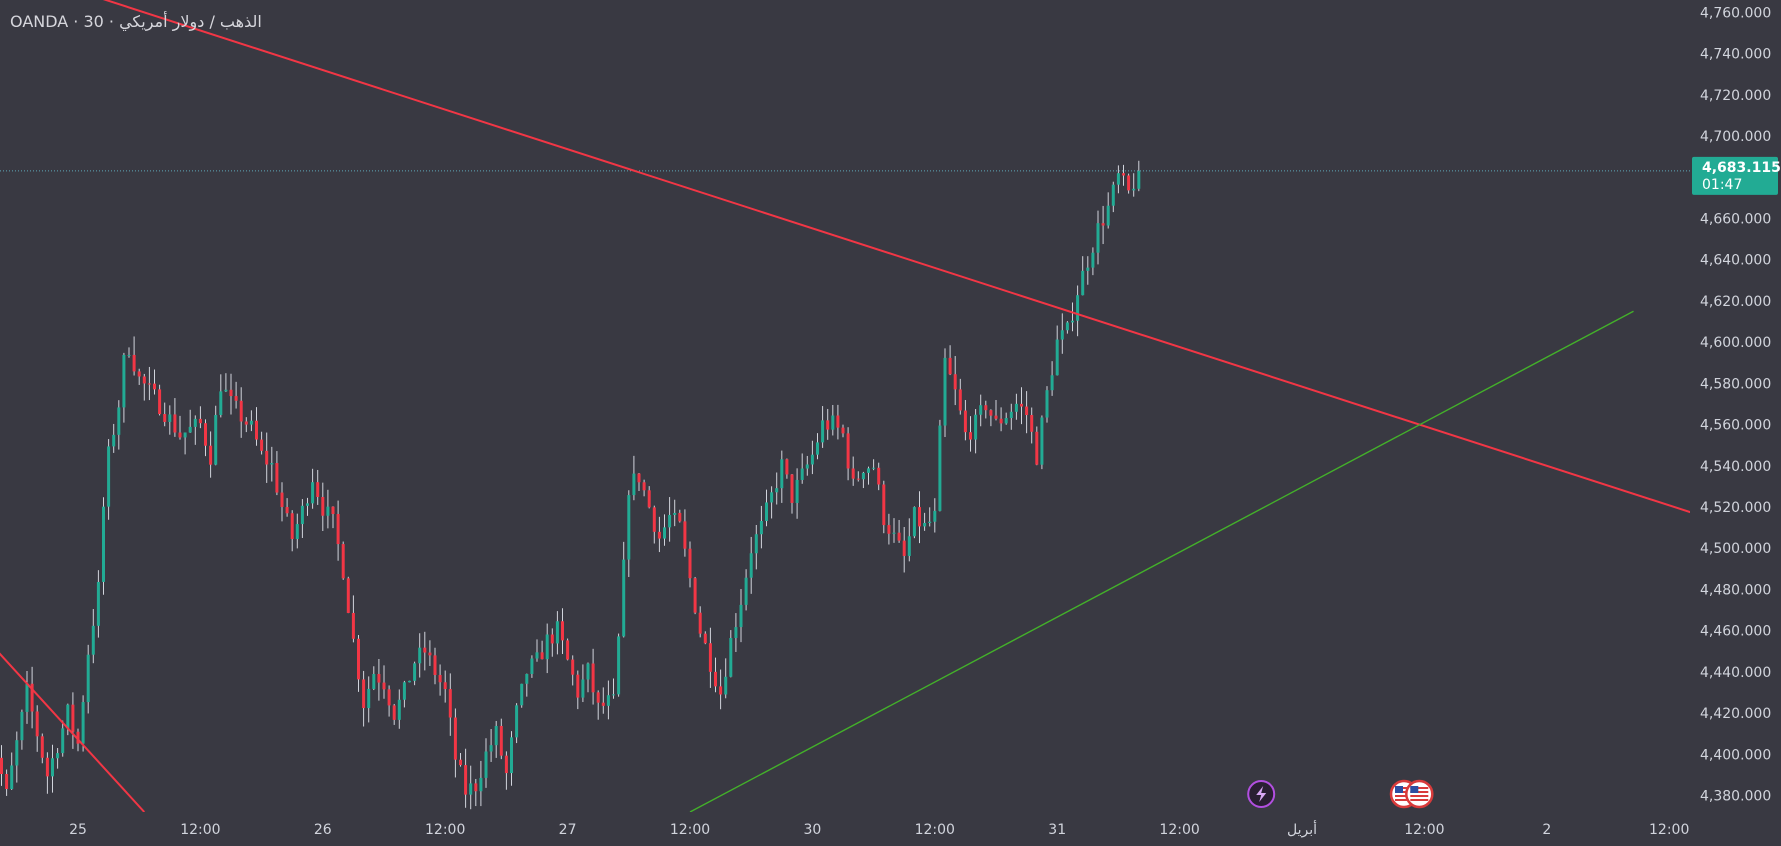 The image size is (1781, 846). What do you see at coordinates (1735, 426) in the screenshot?
I see `y-tick-label: 4,560.000` at bounding box center [1735, 426].